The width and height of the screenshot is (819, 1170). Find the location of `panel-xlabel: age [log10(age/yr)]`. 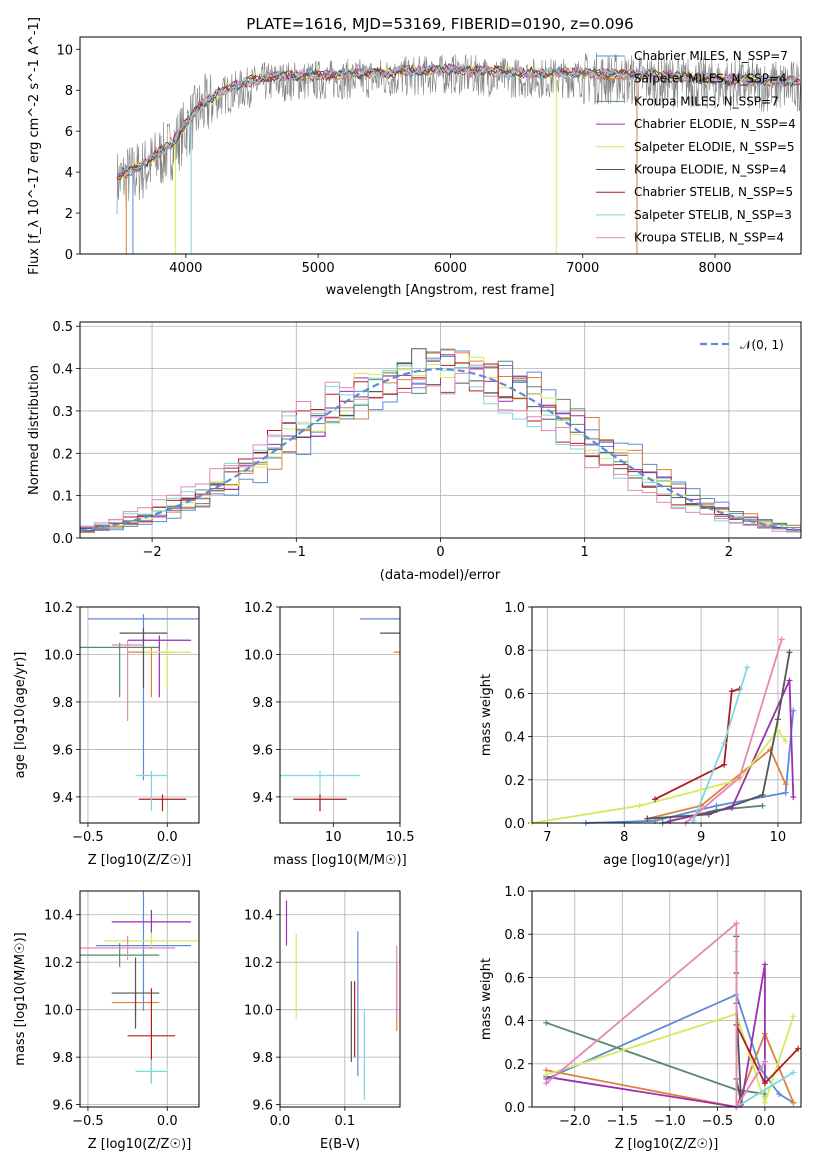

panel-xlabel: age [log10(age/yr)] is located at coordinates (666, 860).